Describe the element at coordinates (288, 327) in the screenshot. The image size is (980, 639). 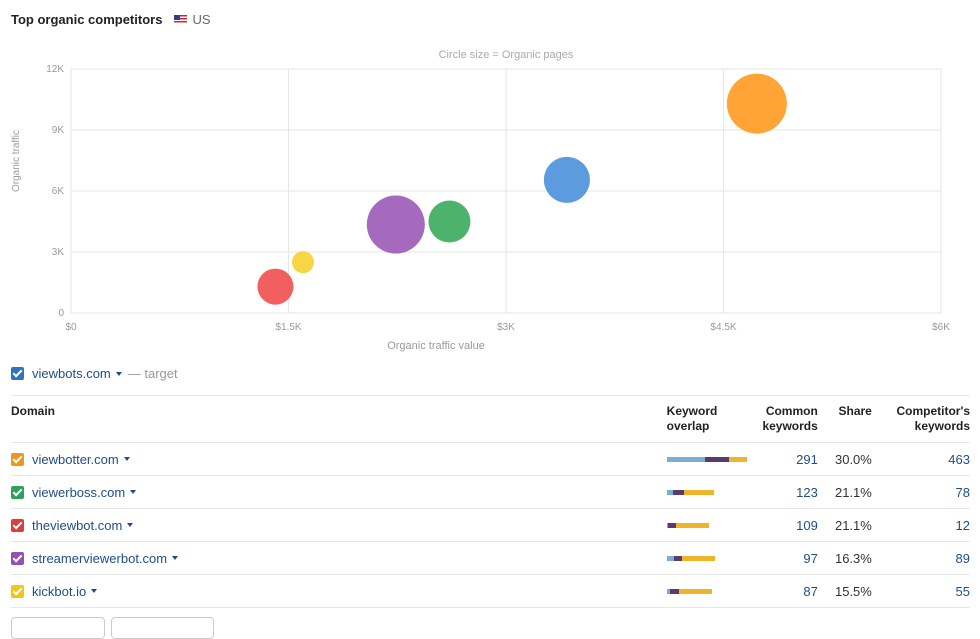
I see `x-tick-label: $1.5K` at that location.